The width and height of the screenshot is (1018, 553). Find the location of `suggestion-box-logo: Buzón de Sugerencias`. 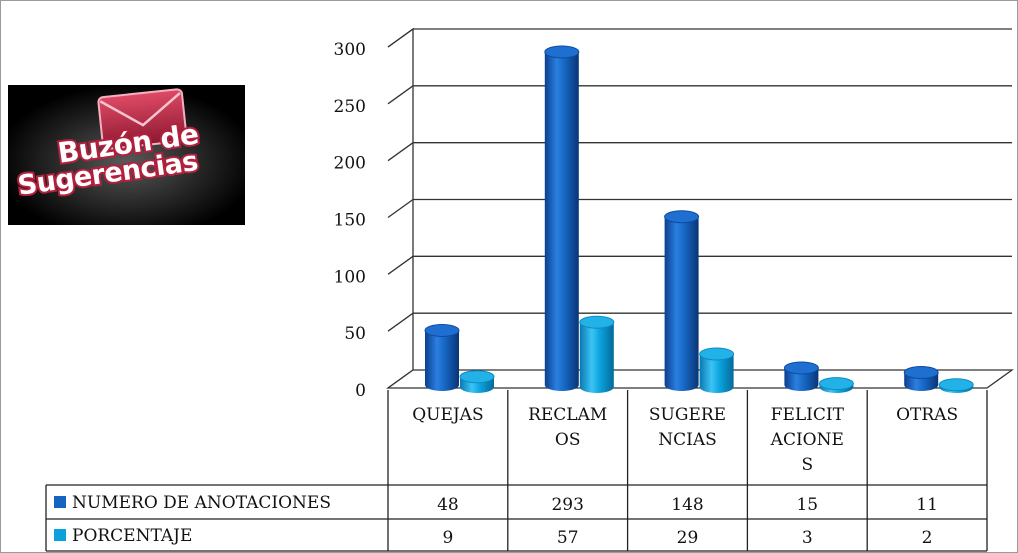

suggestion-box-logo: Buzón de Sugerencias is located at coordinates (126, 155).